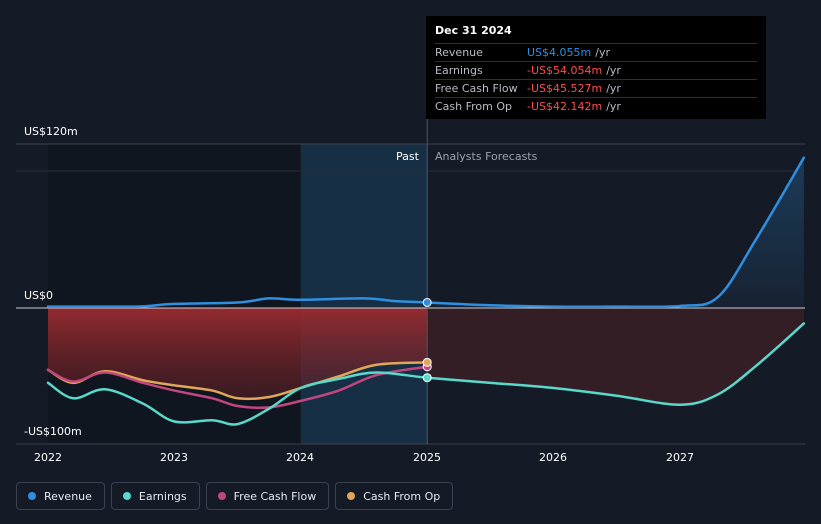  What do you see at coordinates (275, 496) in the screenshot?
I see `legend-label: Free Cash Flow` at bounding box center [275, 496].